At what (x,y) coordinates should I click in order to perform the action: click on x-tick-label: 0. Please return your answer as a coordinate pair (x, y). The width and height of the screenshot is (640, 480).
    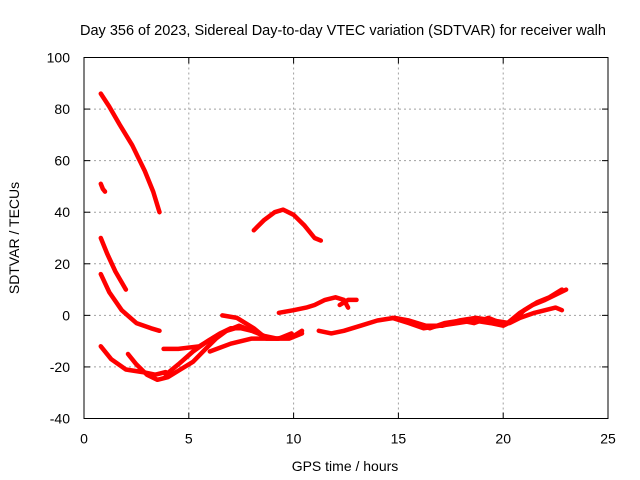
    Looking at the image, I should click on (84, 439).